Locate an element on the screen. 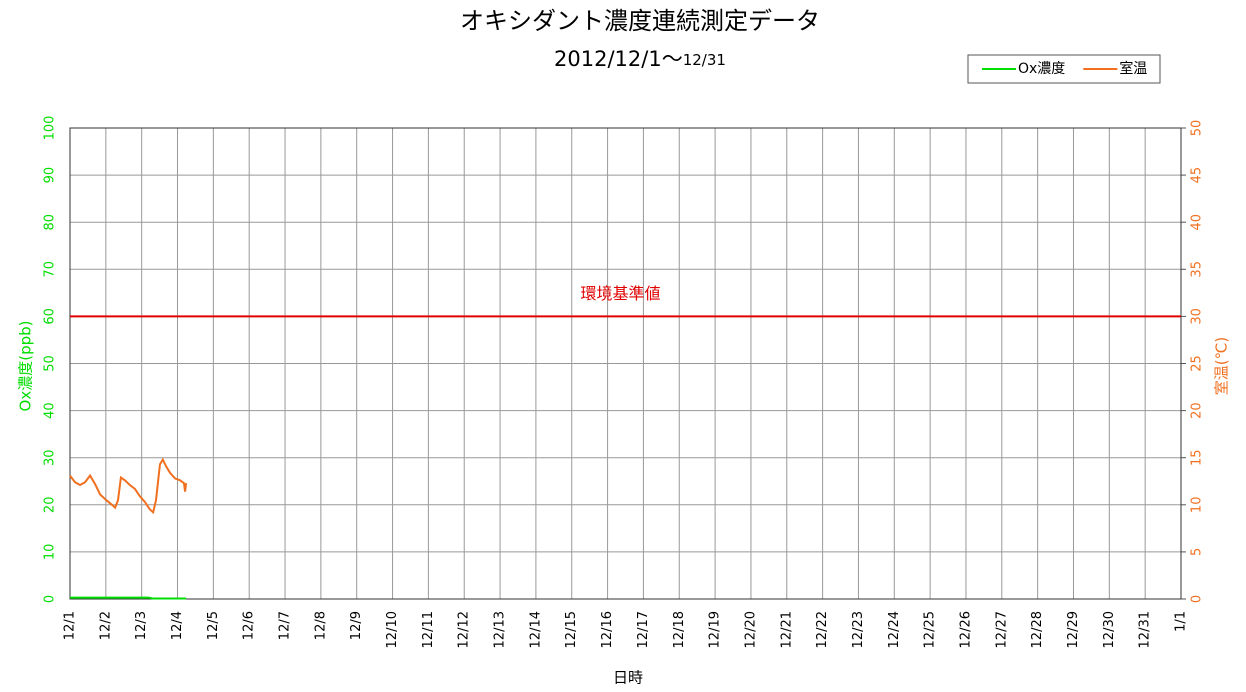 Image resolution: width=1246 pixels, height=692 pixels. y-tick-label: 0 is located at coordinates (50, 599).